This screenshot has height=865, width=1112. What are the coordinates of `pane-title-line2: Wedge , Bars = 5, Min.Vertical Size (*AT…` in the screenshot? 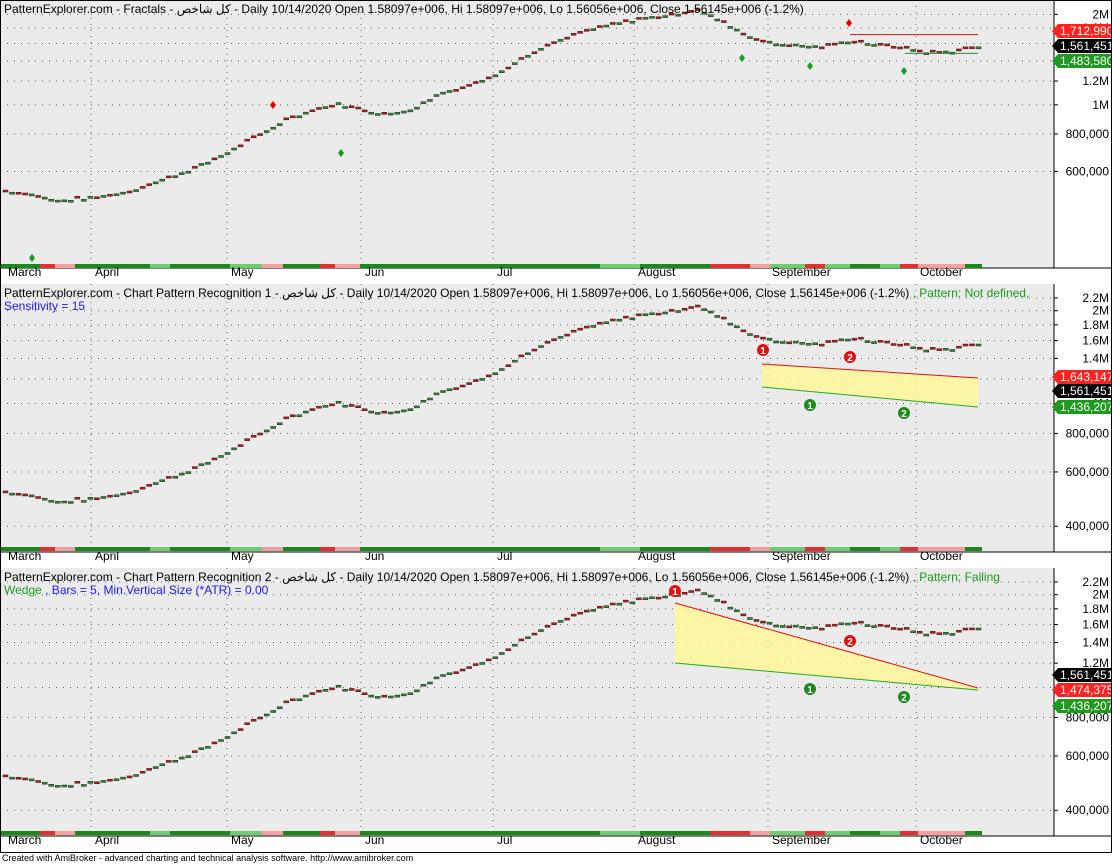 It's located at (136, 590).